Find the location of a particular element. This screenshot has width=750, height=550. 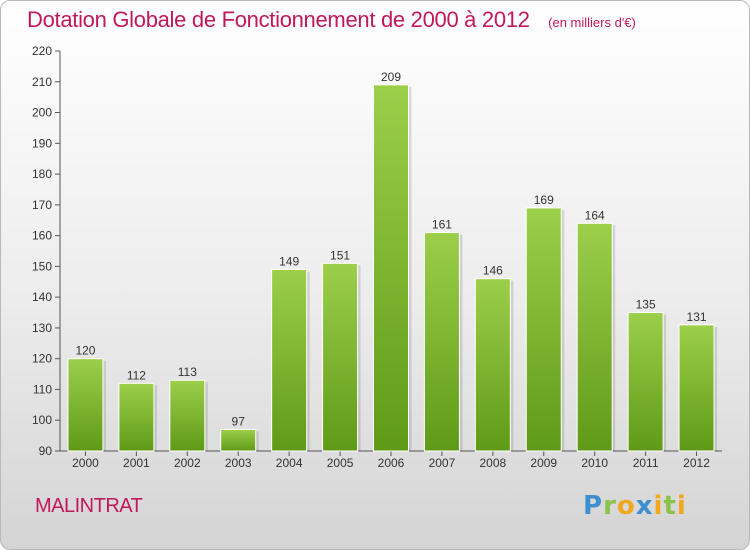

data-label-2008: 146 is located at coordinates (493, 271).